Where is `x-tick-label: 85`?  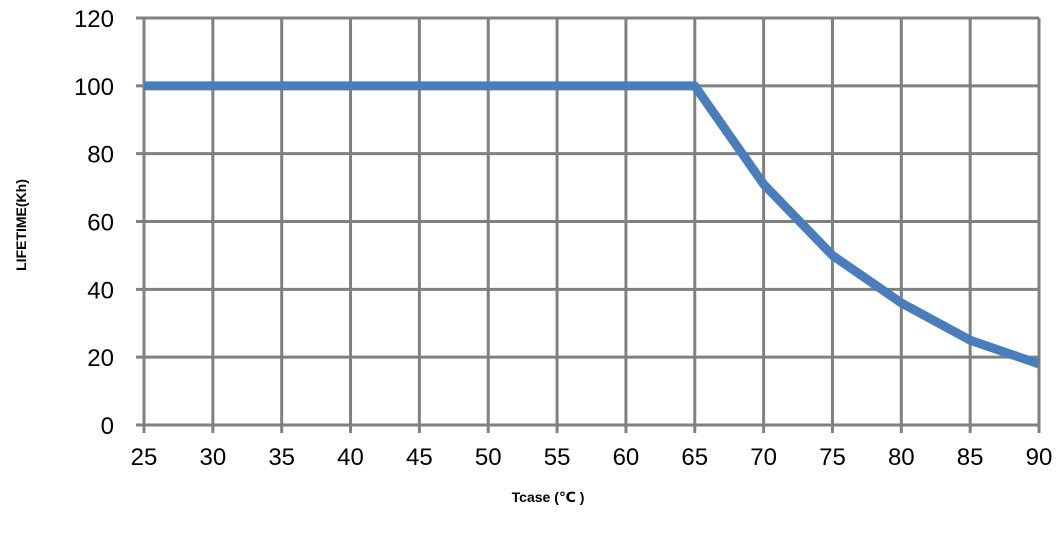 x-tick-label: 85 is located at coordinates (970, 457).